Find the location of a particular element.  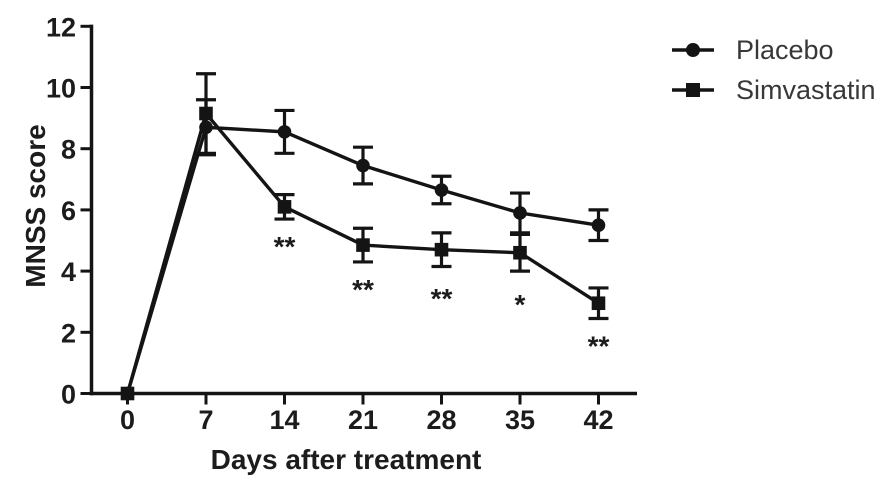

x-tick-label-0: 0 is located at coordinates (127, 420).